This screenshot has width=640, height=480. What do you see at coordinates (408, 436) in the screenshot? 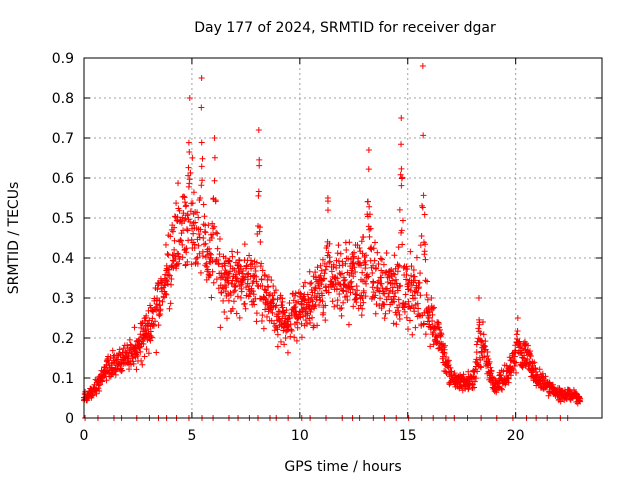
I see `x-tick-label: 15` at bounding box center [408, 436].